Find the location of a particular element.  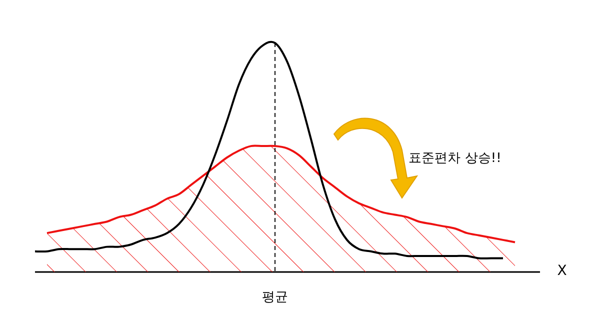

annotation: 표준편차 상승!! is located at coordinates (455, 158).